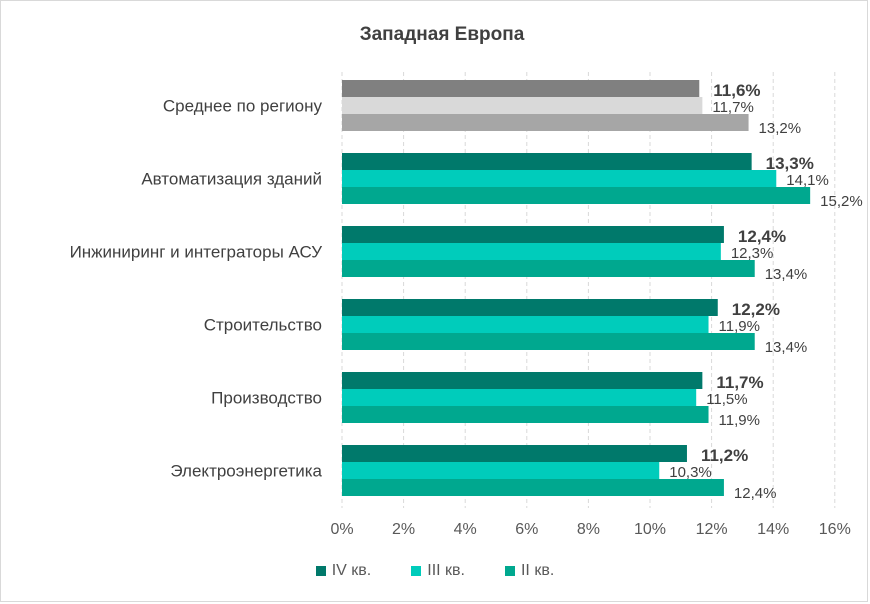  I want to click on data-label: 13,3%, so click(790, 163).